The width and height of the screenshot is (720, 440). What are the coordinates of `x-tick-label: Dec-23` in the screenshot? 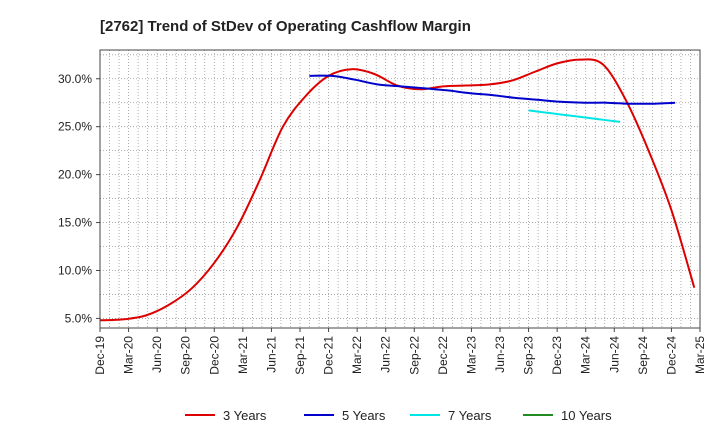 It's located at (557, 355).